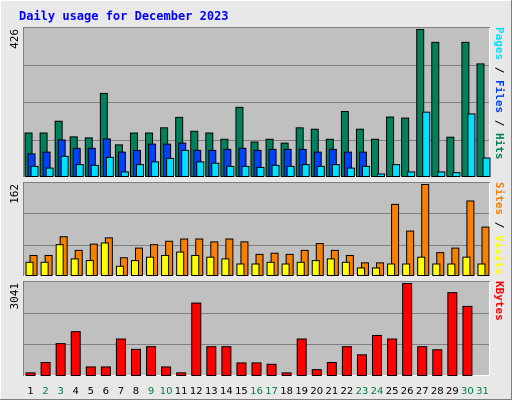 Image resolution: width=512 pixels, height=400 pixels. What do you see at coordinates (377, 391) in the screenshot?
I see `day-label-24: 24` at bounding box center [377, 391].